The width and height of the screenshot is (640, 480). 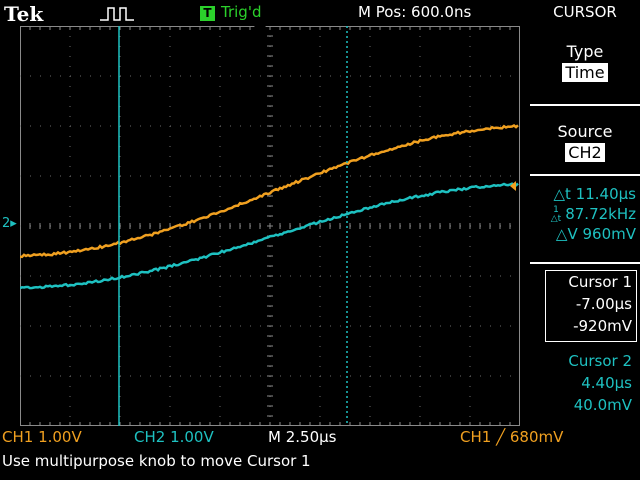 I want to click on inverse-delta-t-value: 87.72kHz, so click(x=600, y=214).